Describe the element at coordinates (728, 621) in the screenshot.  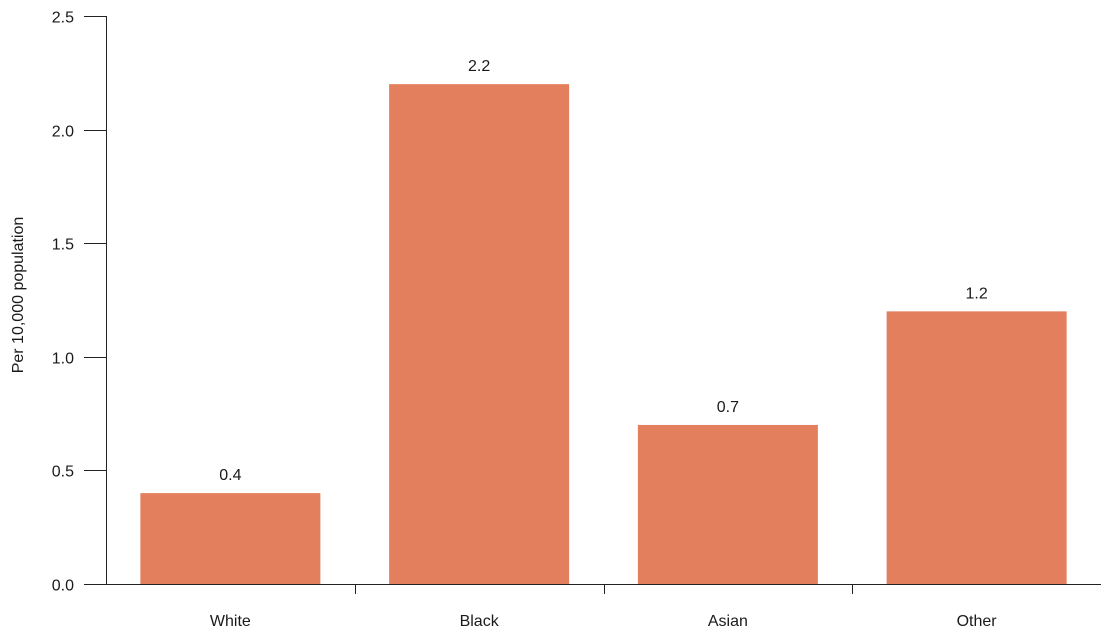
I see `x-tick-label: Asian` at that location.